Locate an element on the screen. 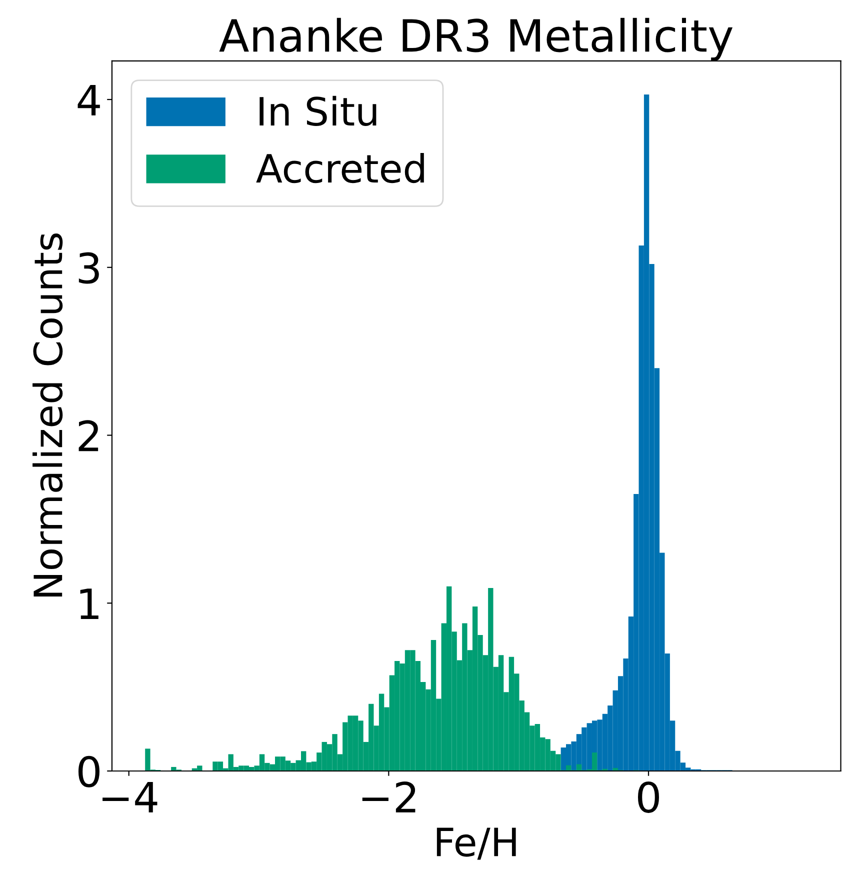 The image size is (845, 870). y-axis-title: Normalized Counts is located at coordinates (47, 415).